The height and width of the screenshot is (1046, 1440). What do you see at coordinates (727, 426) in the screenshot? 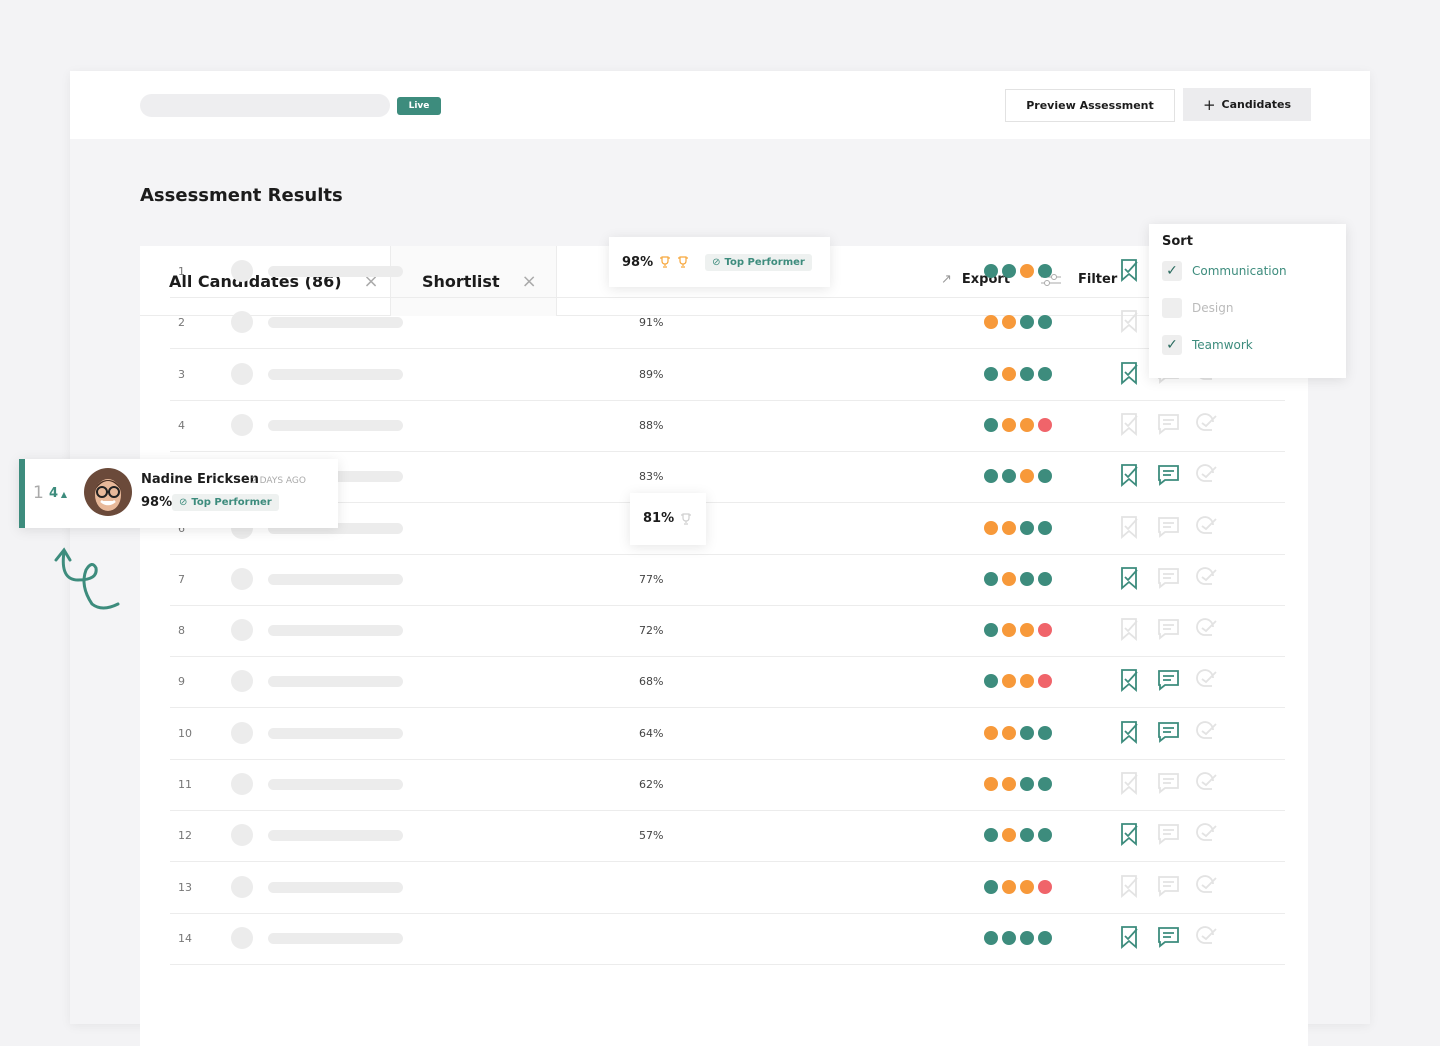
I see `candidate-row: 4 88%` at bounding box center [727, 426].